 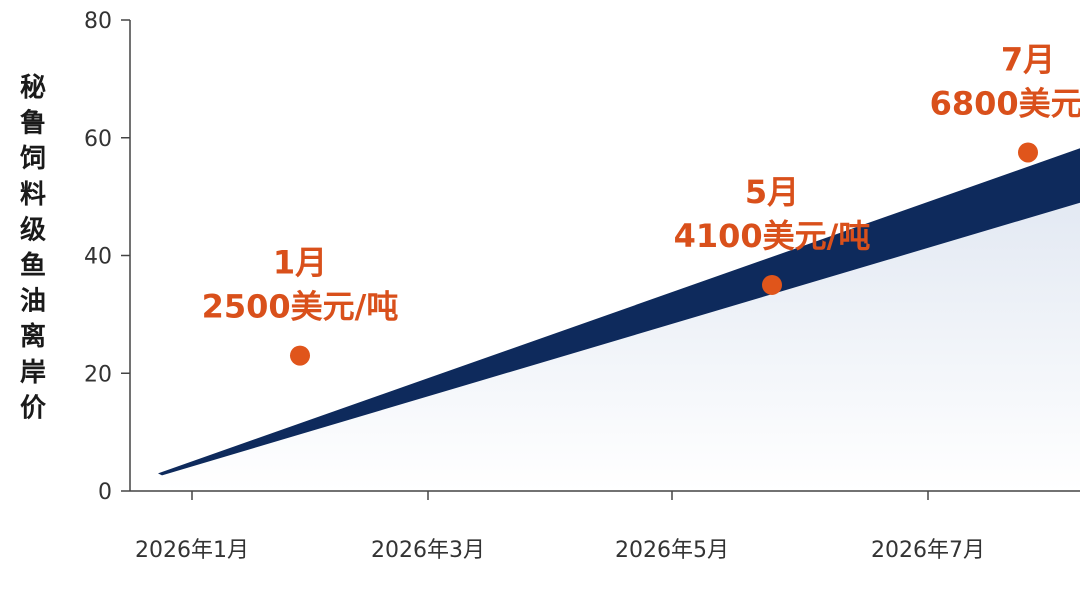 What do you see at coordinates (33, 302) in the screenshot?
I see `y-label-char: 油` at bounding box center [33, 302].